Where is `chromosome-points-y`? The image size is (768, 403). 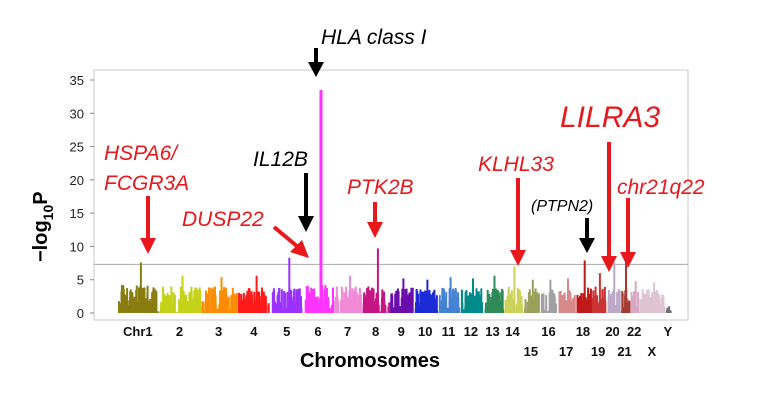 chromosome-points-y is located at coordinates (668, 309).